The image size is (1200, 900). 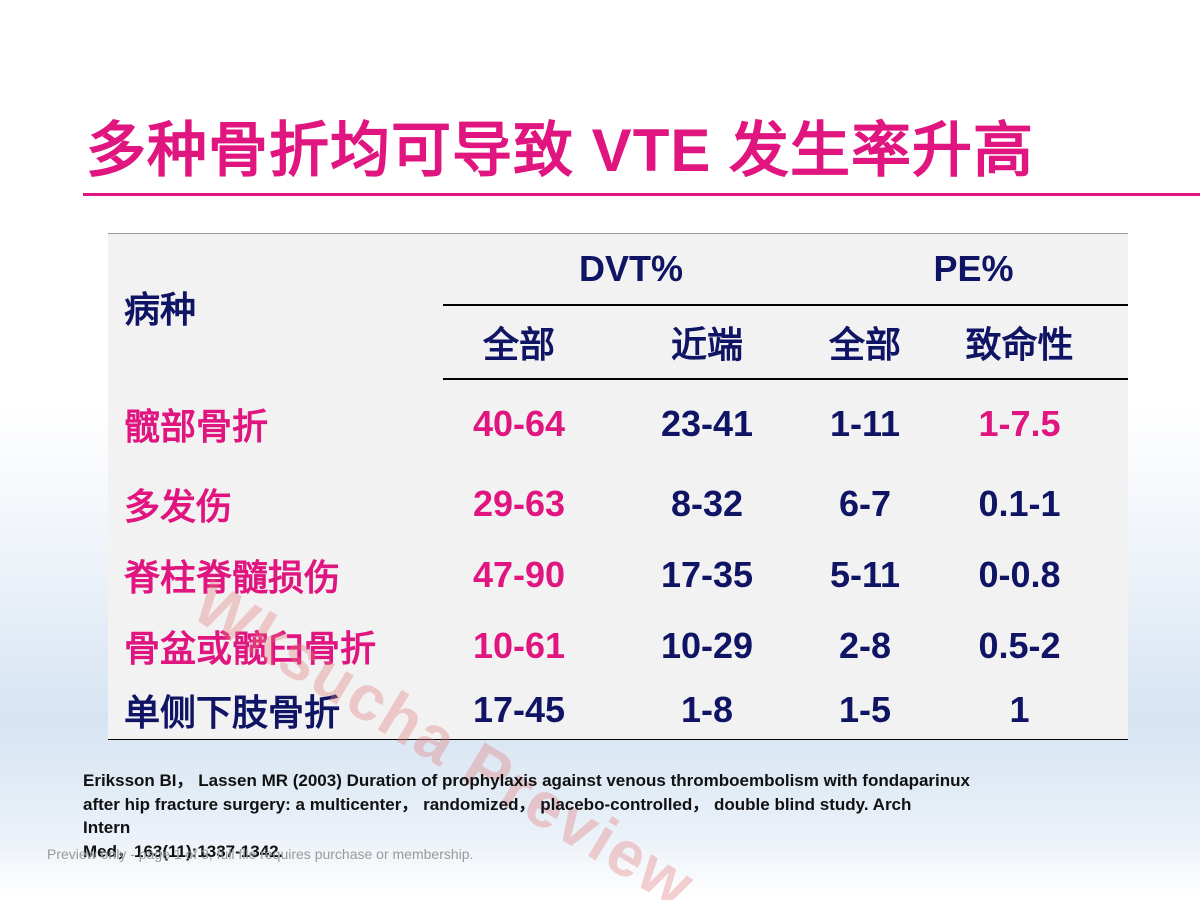 What do you see at coordinates (865, 645) in the screenshot?
I see `cell: 2-8` at bounding box center [865, 645].